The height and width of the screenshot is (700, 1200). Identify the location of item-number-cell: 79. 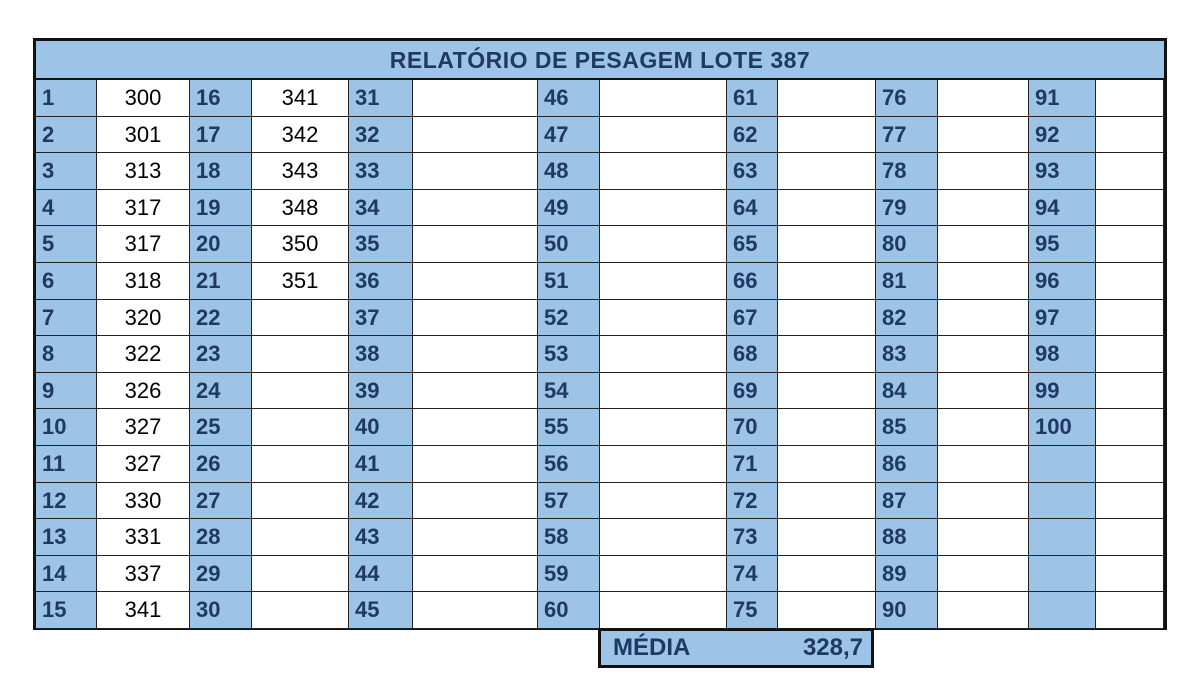
(907, 208).